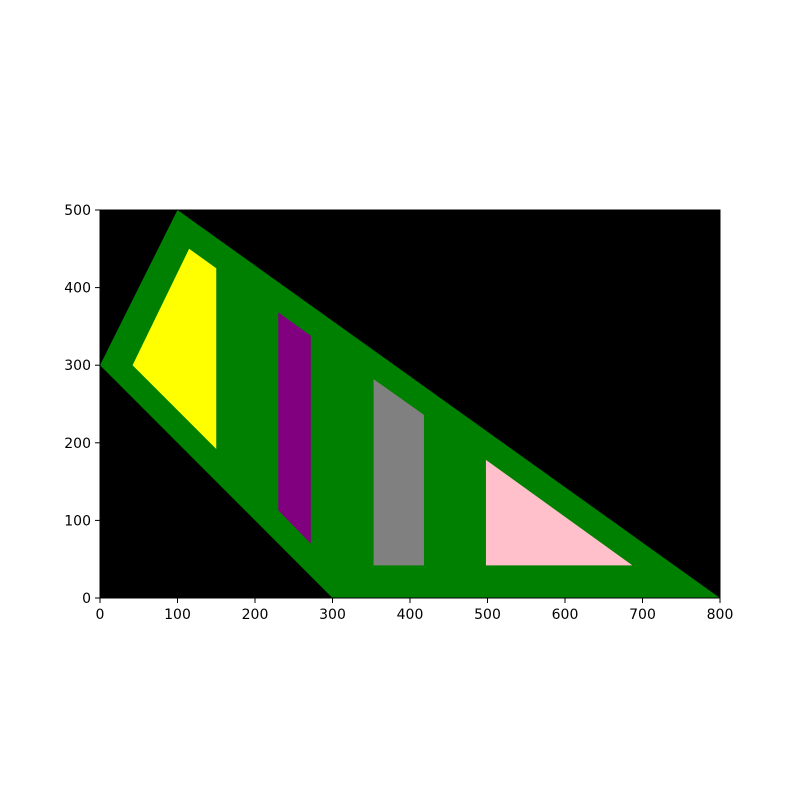  Describe the element at coordinates (77, 289) in the screenshot. I see `y-tick-label: 400` at that location.